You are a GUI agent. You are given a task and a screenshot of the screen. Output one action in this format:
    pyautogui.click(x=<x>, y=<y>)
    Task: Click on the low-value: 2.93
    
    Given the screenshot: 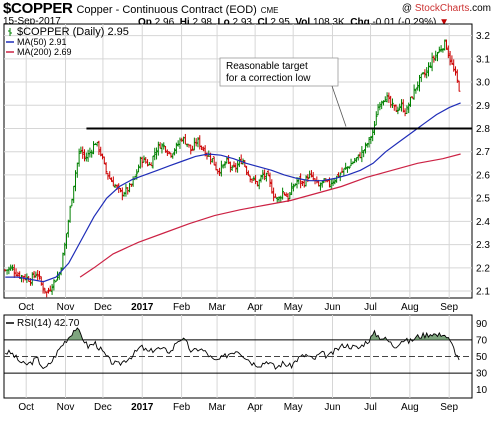 What is the action you would take?
    pyautogui.click(x=242, y=22)
    